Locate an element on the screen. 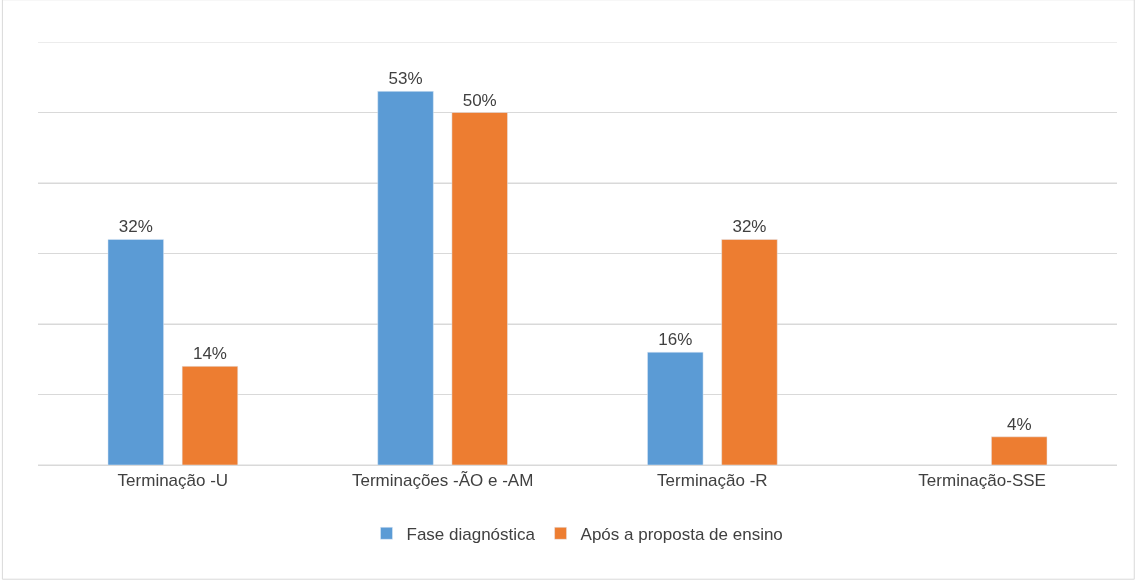  x-tick-label: Terminação -U is located at coordinates (173, 481).